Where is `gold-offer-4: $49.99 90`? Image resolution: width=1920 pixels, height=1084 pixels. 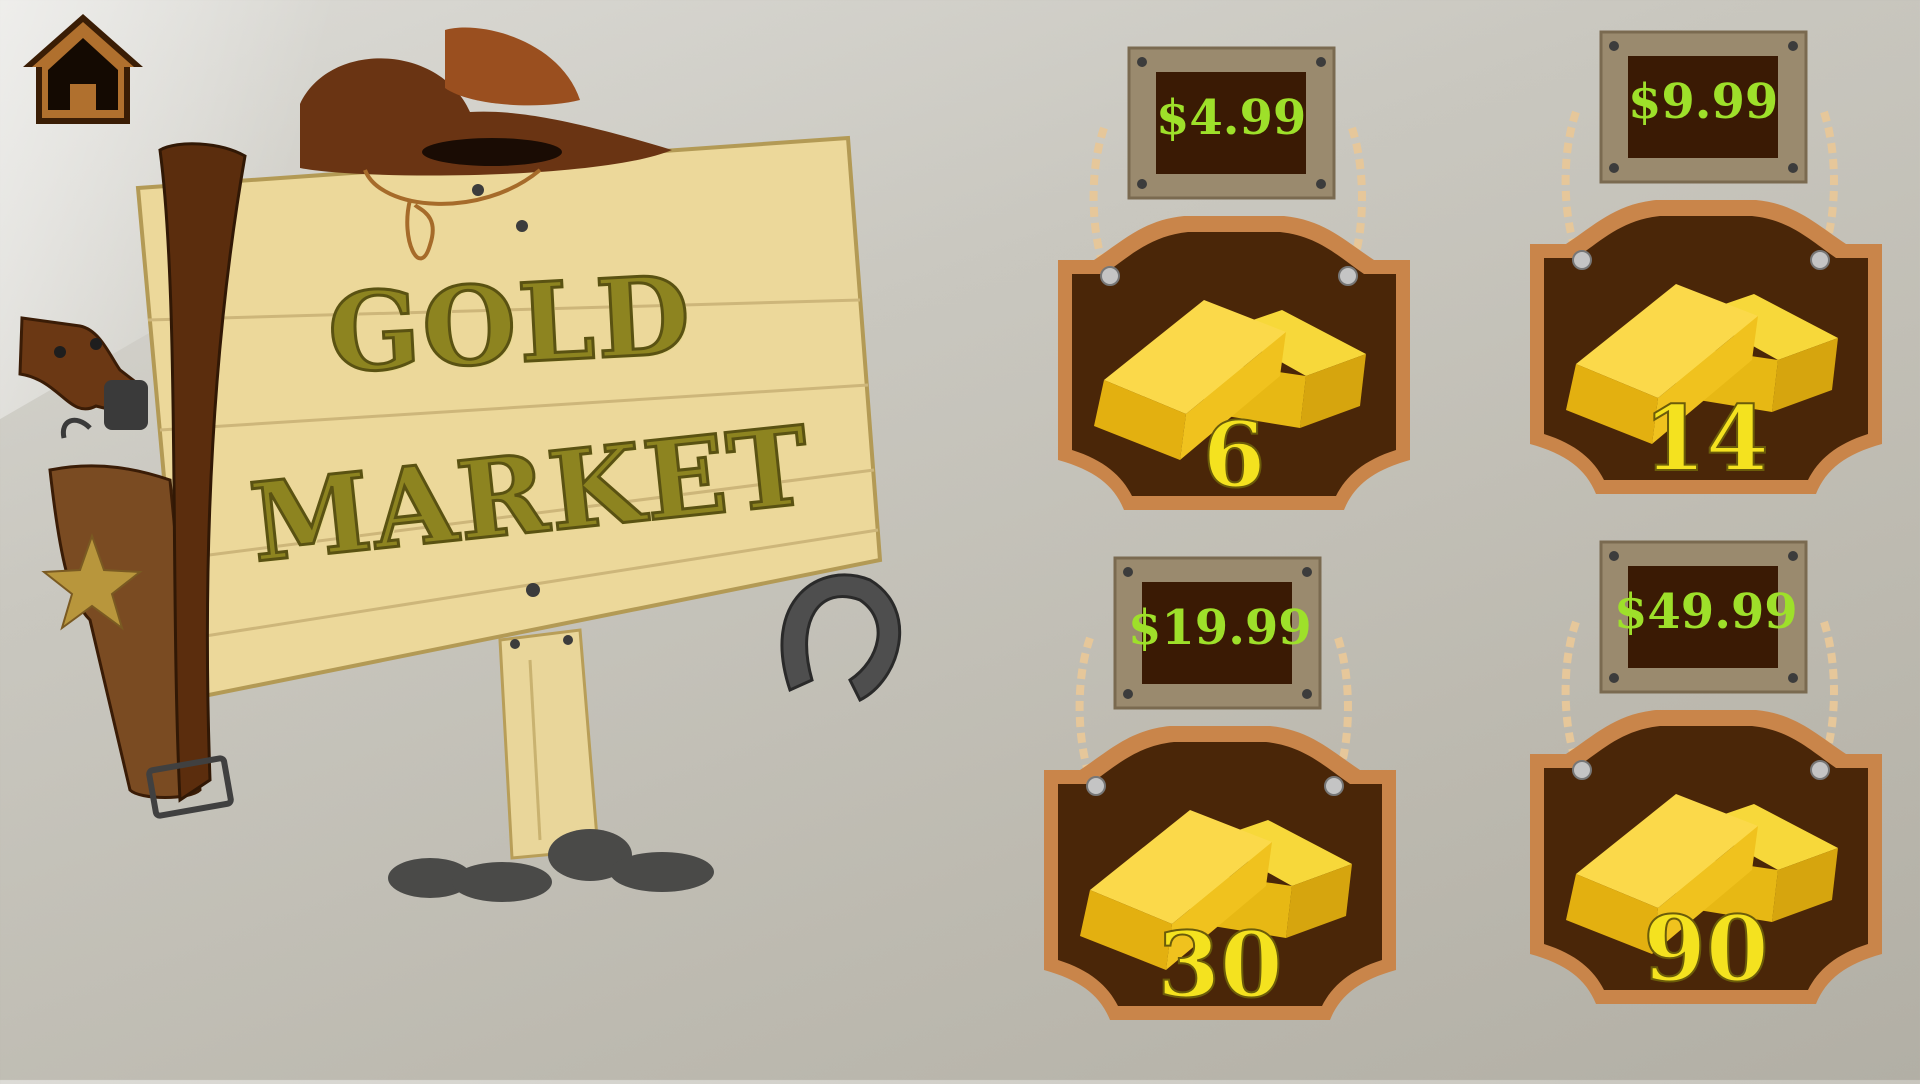 gold-offer-4: $49.99 90 is located at coordinates (1706, 789).